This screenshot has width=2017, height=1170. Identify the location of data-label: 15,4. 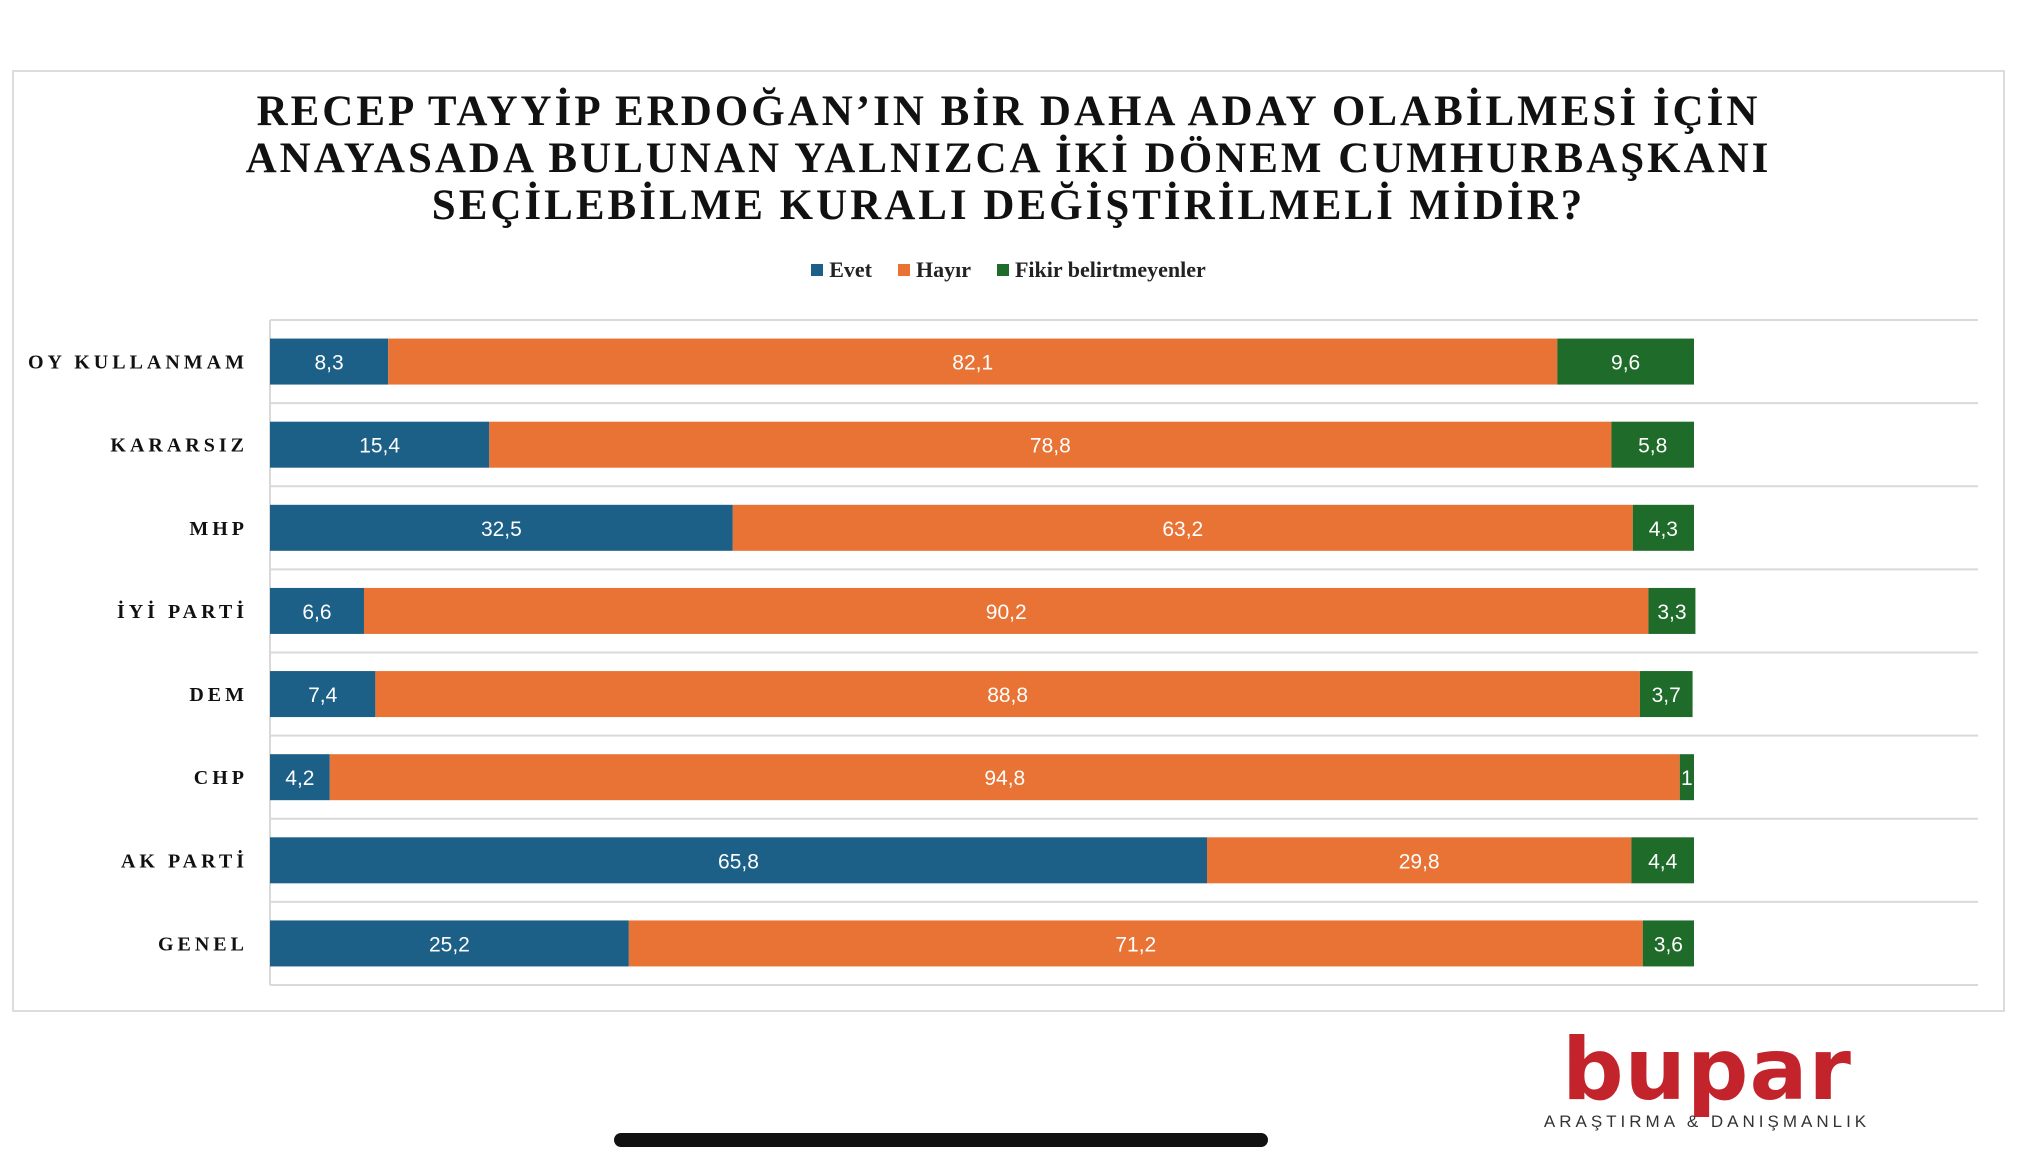
(379, 446).